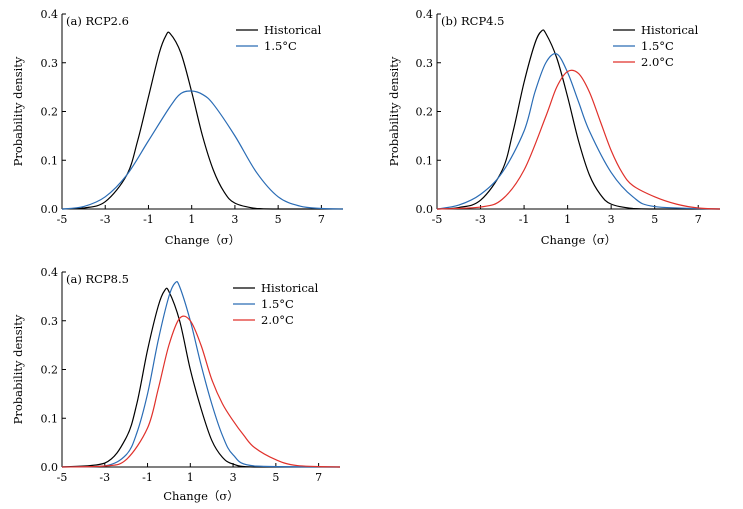 Image resolution: width=743 pixels, height=509 pixels. I want to click on panel-title: (a) RCP2.6, so click(97, 21).